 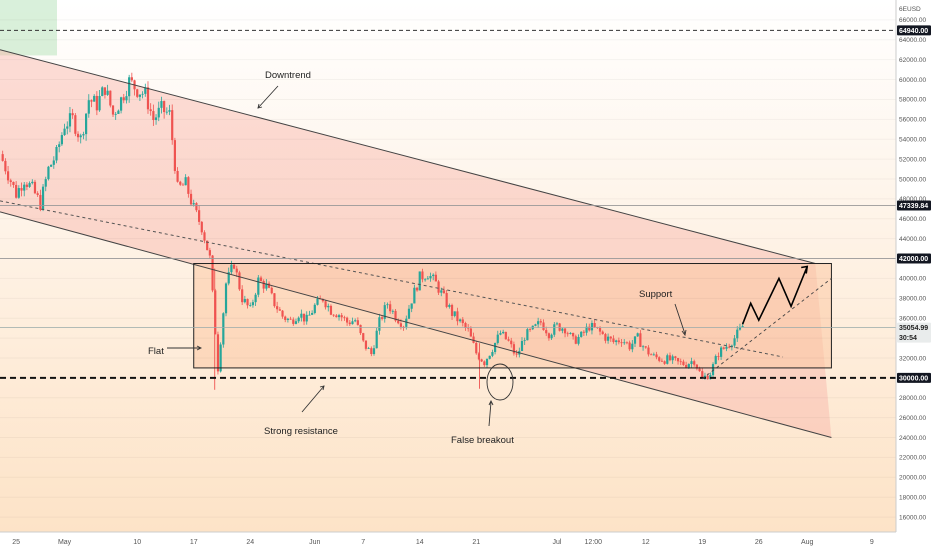 I want to click on annotation-flat: Flat, so click(x=156, y=351).